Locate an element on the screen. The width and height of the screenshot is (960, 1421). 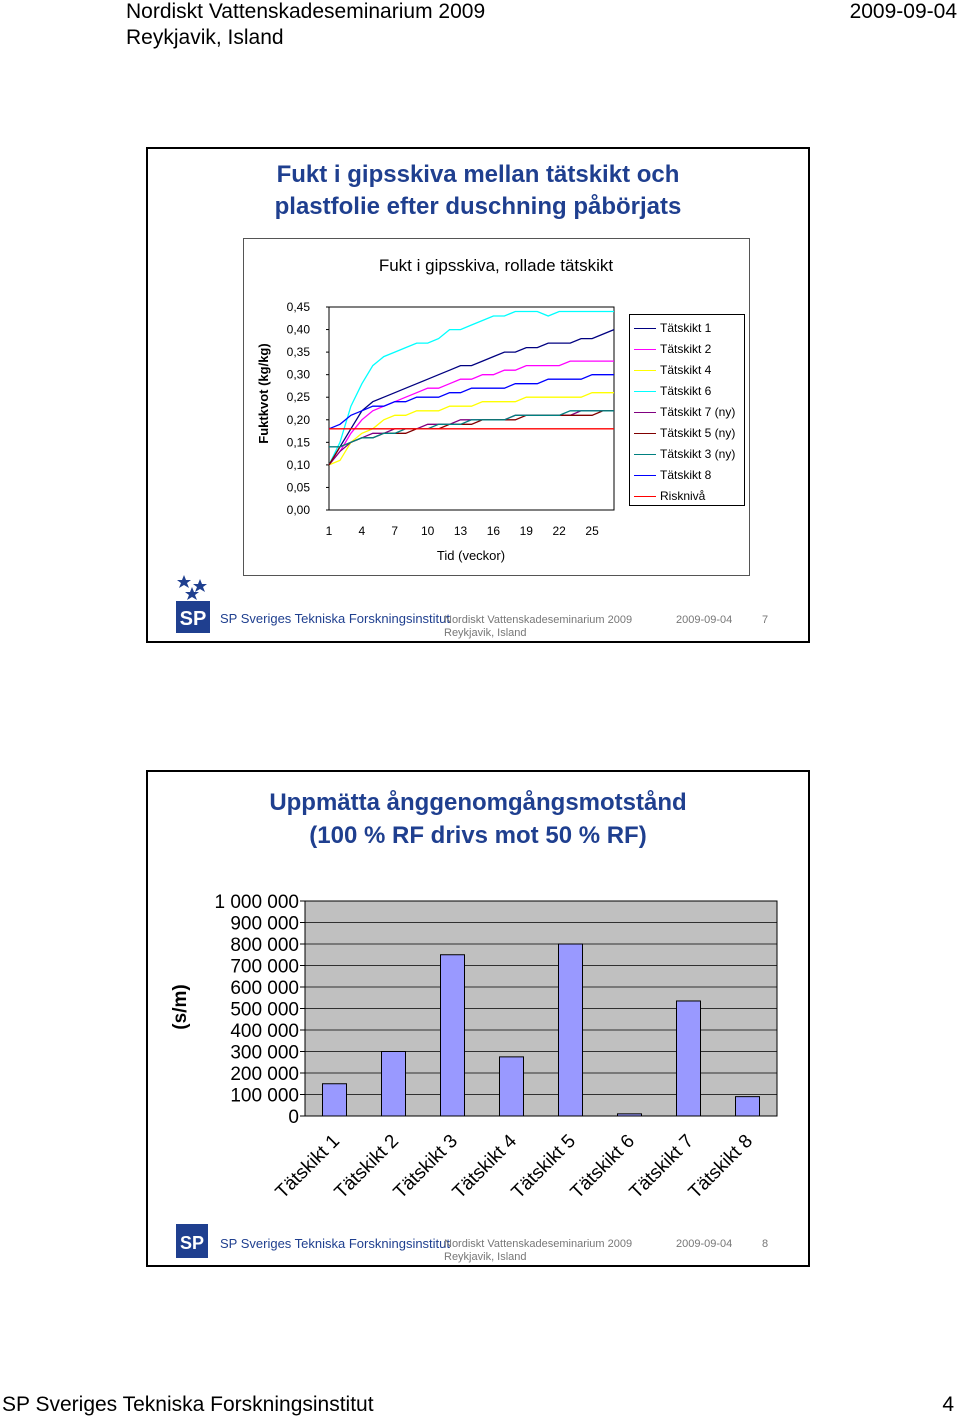
x-tick-label: 4 is located at coordinates (362, 531).